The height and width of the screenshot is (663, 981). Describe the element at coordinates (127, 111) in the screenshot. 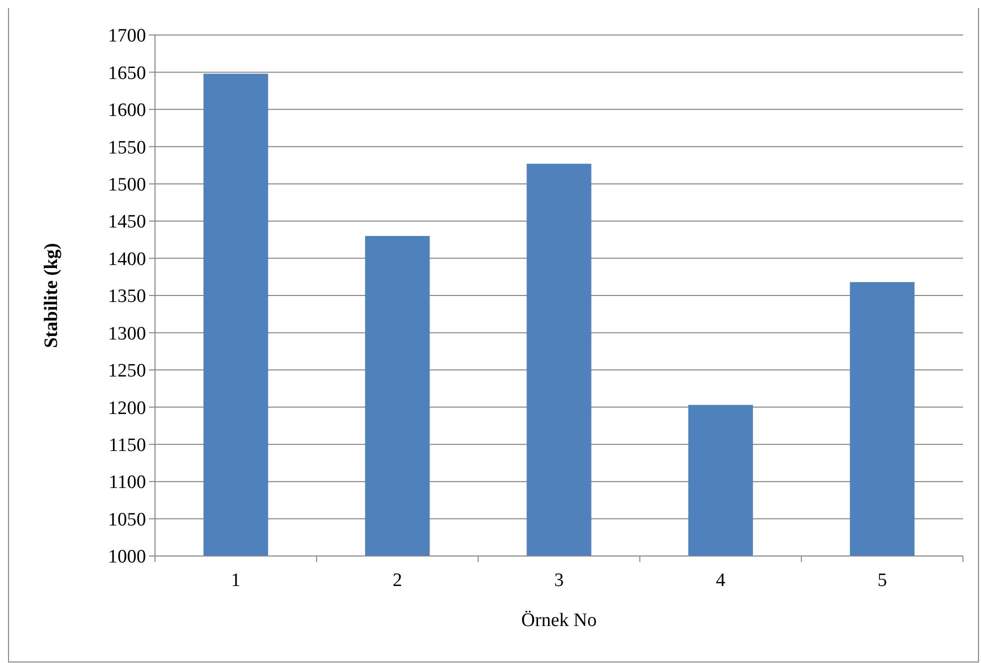

I see `y-tick-label: 1600` at that location.